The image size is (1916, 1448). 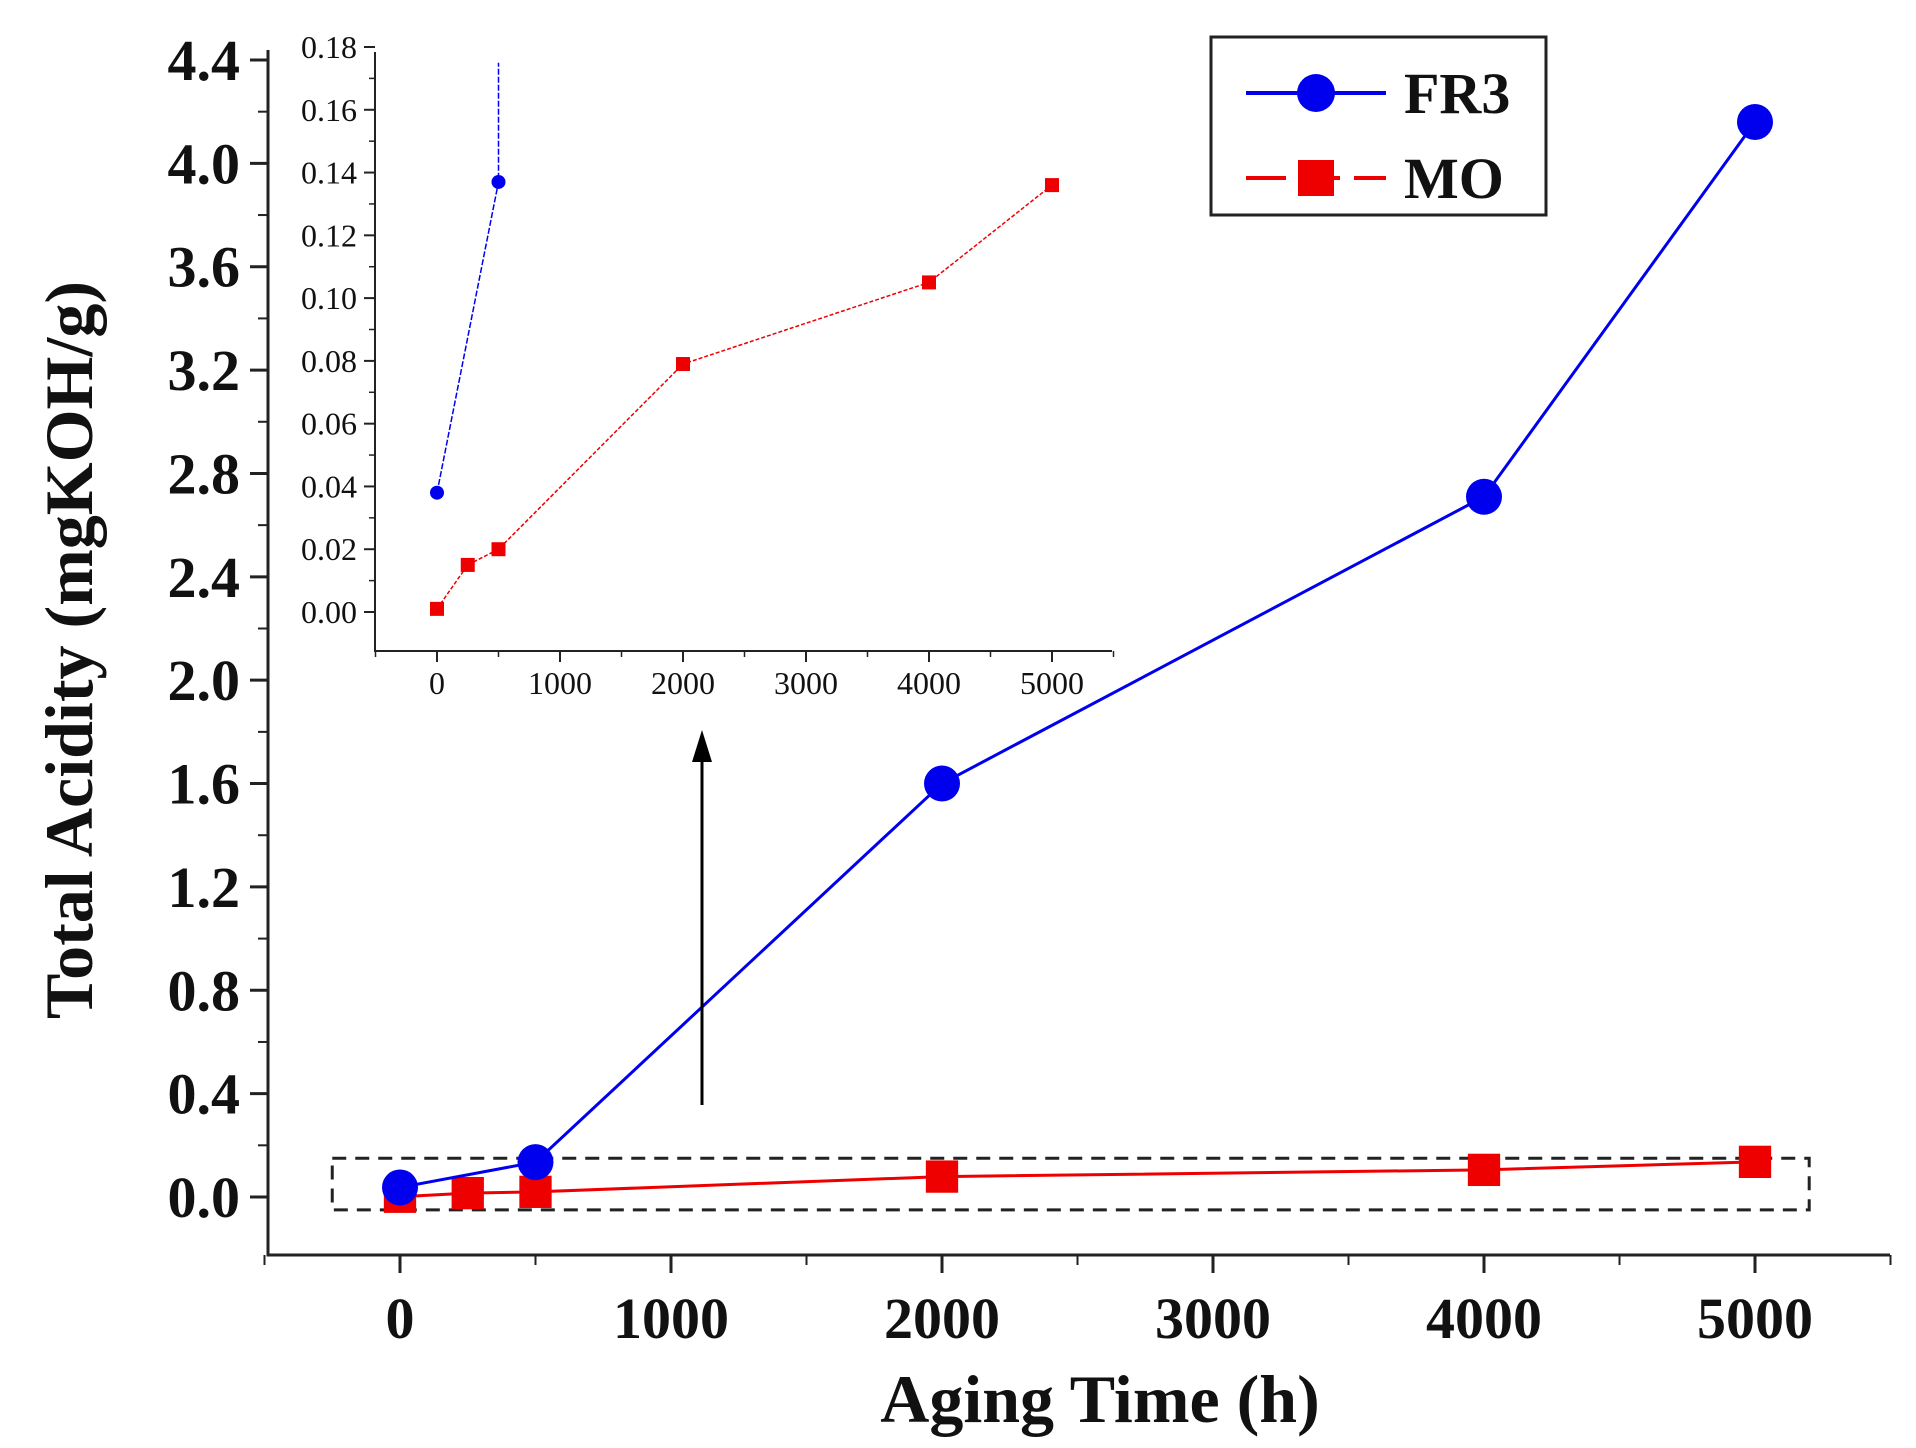 What do you see at coordinates (329, 361) in the screenshot?
I see `inset-y-tick-label: 0.08` at bounding box center [329, 361].